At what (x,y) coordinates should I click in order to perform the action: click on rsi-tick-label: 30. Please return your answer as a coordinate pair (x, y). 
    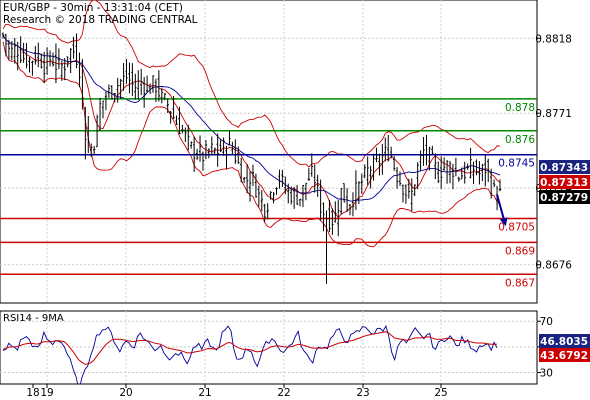
    Looking at the image, I should click on (546, 373).